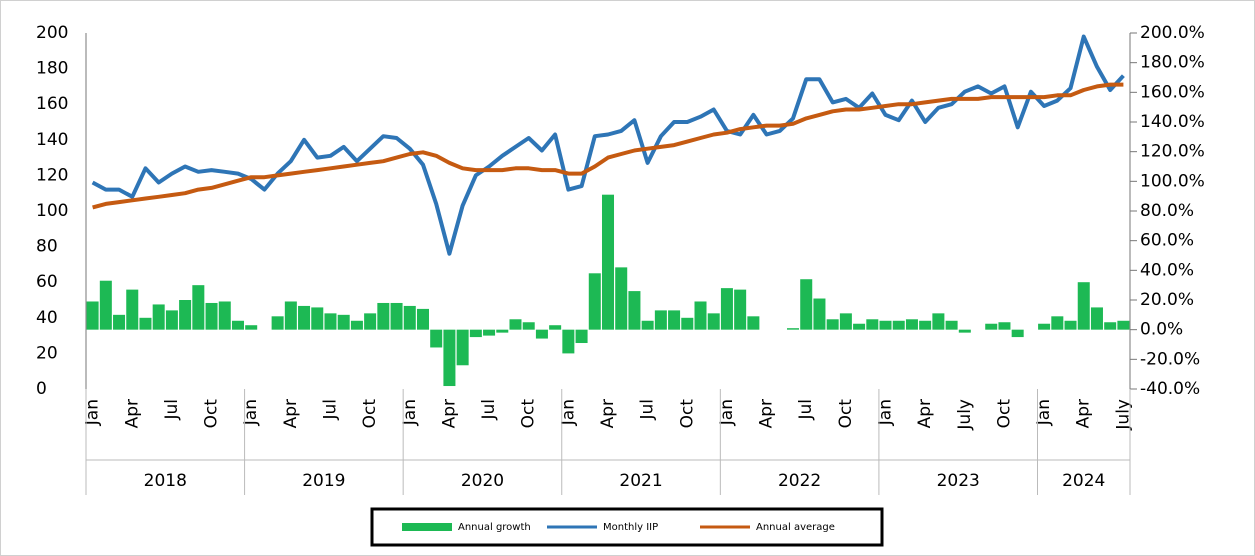 The width and height of the screenshot is (1255, 556). I want to click on y-tick-label: 40, so click(47, 318).